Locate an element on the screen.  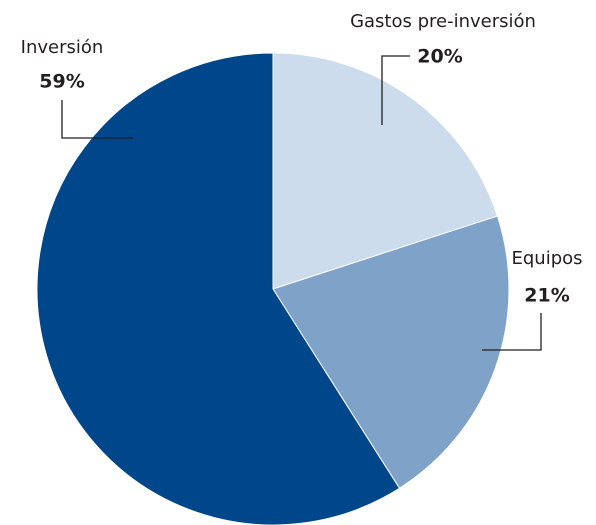
value-label: 20% is located at coordinates (439, 57).